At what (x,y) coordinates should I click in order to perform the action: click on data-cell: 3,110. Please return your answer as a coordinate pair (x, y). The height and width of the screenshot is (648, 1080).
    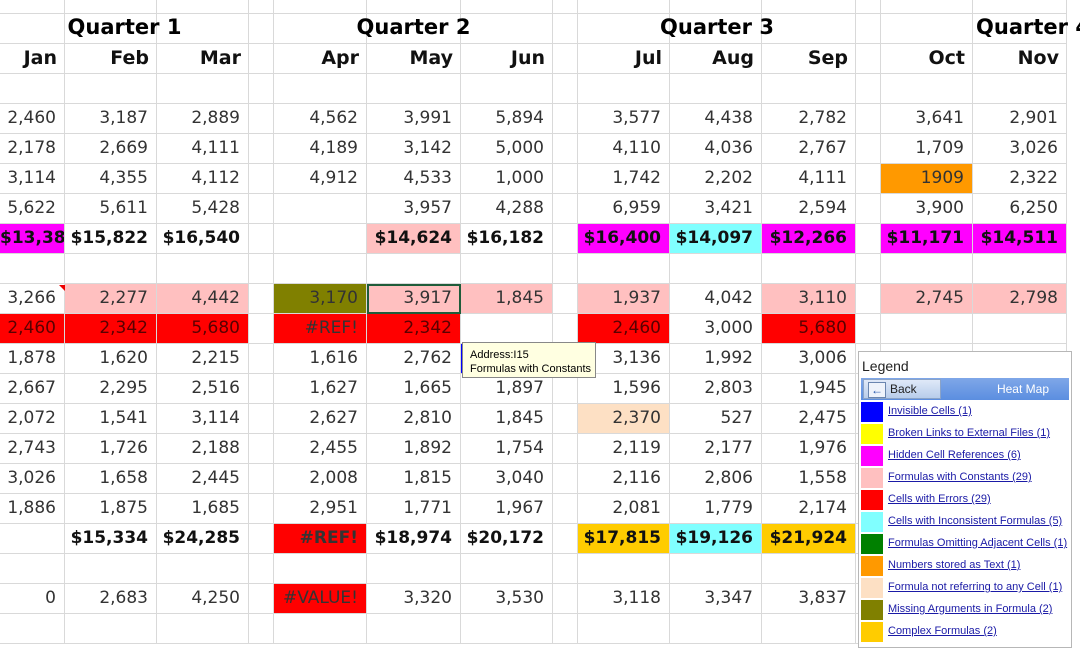
    Looking at the image, I should click on (809, 299).